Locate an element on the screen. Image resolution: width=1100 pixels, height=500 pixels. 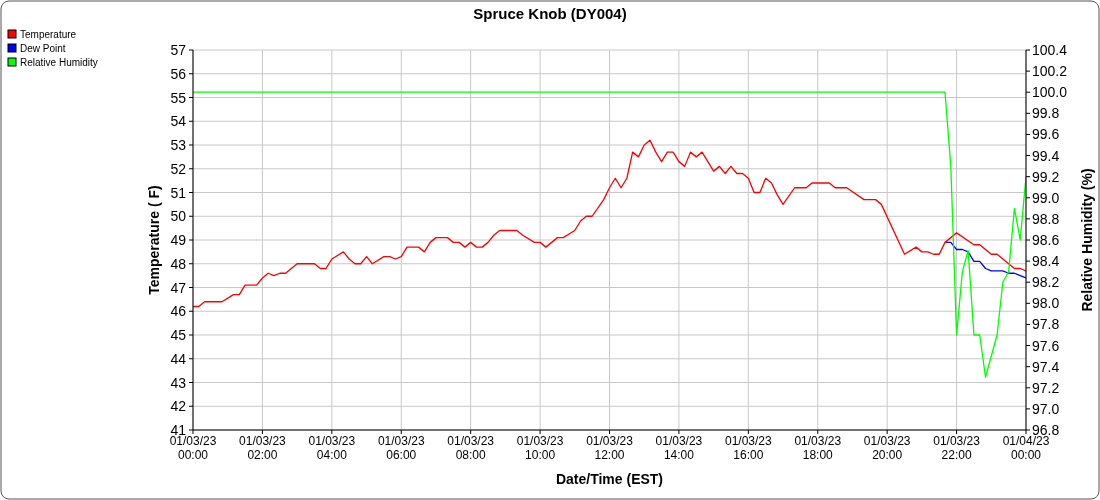
y2-tick-label: 98.8 is located at coordinates (1046, 218).